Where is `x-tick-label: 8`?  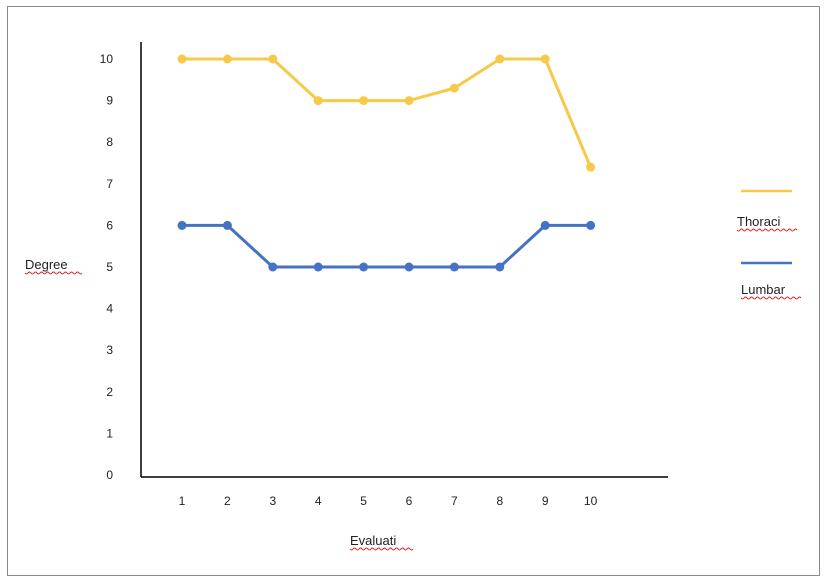
x-tick-label: 8 is located at coordinates (499, 501).